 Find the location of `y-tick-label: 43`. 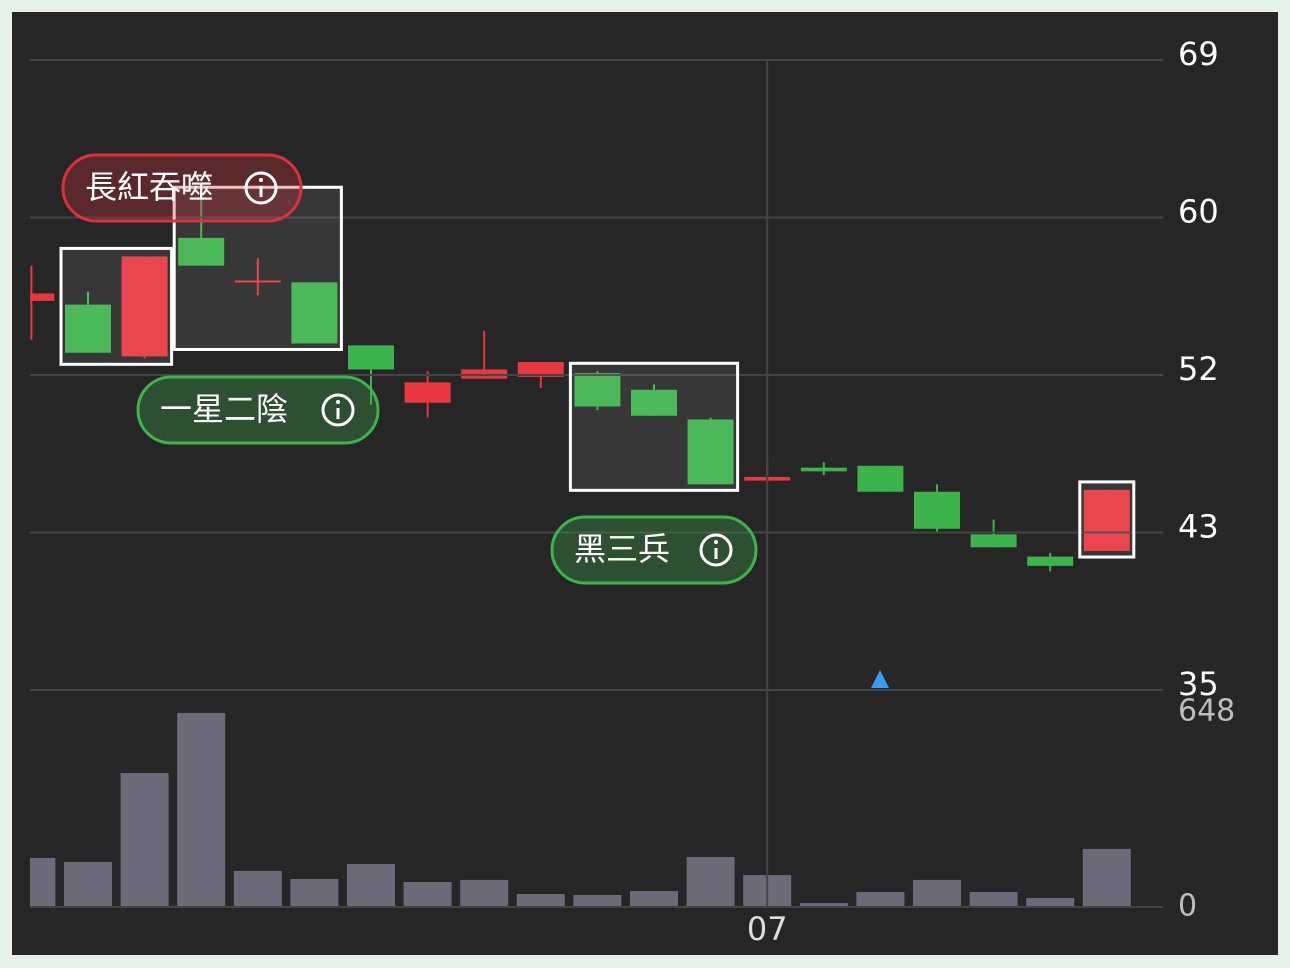

y-tick-label: 43 is located at coordinates (1198, 527).